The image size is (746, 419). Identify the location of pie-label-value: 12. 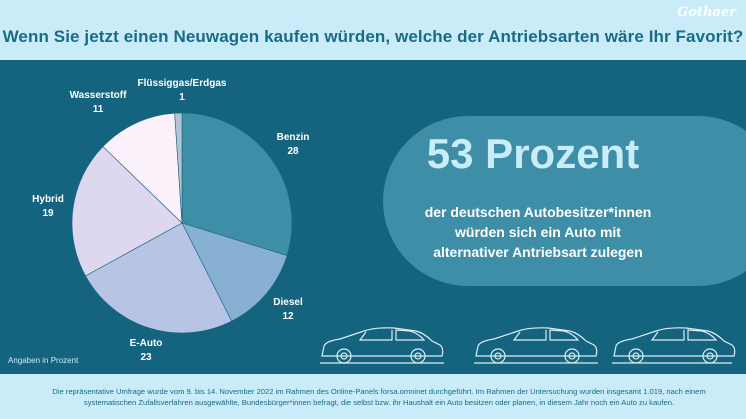
(288, 316).